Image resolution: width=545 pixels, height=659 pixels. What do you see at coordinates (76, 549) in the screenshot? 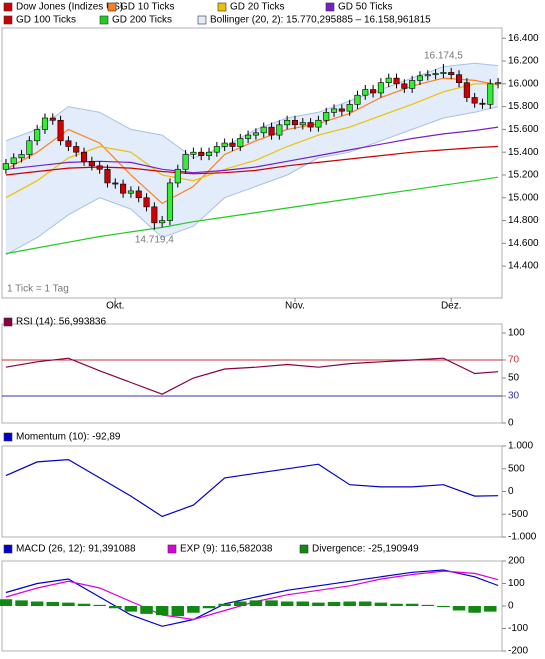
I see `legend-label: MACD (26, 12): 91,391088` at bounding box center [76, 549].